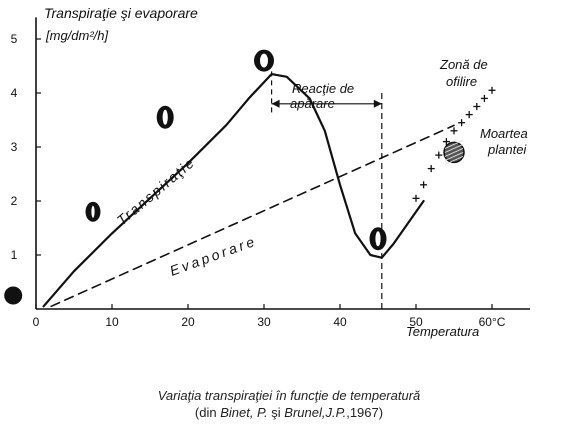 Image resolution: width=578 pixels, height=443 pixels. Describe the element at coordinates (377, 103) in the screenshot. I see `reaction-arrow-head-right` at that location.